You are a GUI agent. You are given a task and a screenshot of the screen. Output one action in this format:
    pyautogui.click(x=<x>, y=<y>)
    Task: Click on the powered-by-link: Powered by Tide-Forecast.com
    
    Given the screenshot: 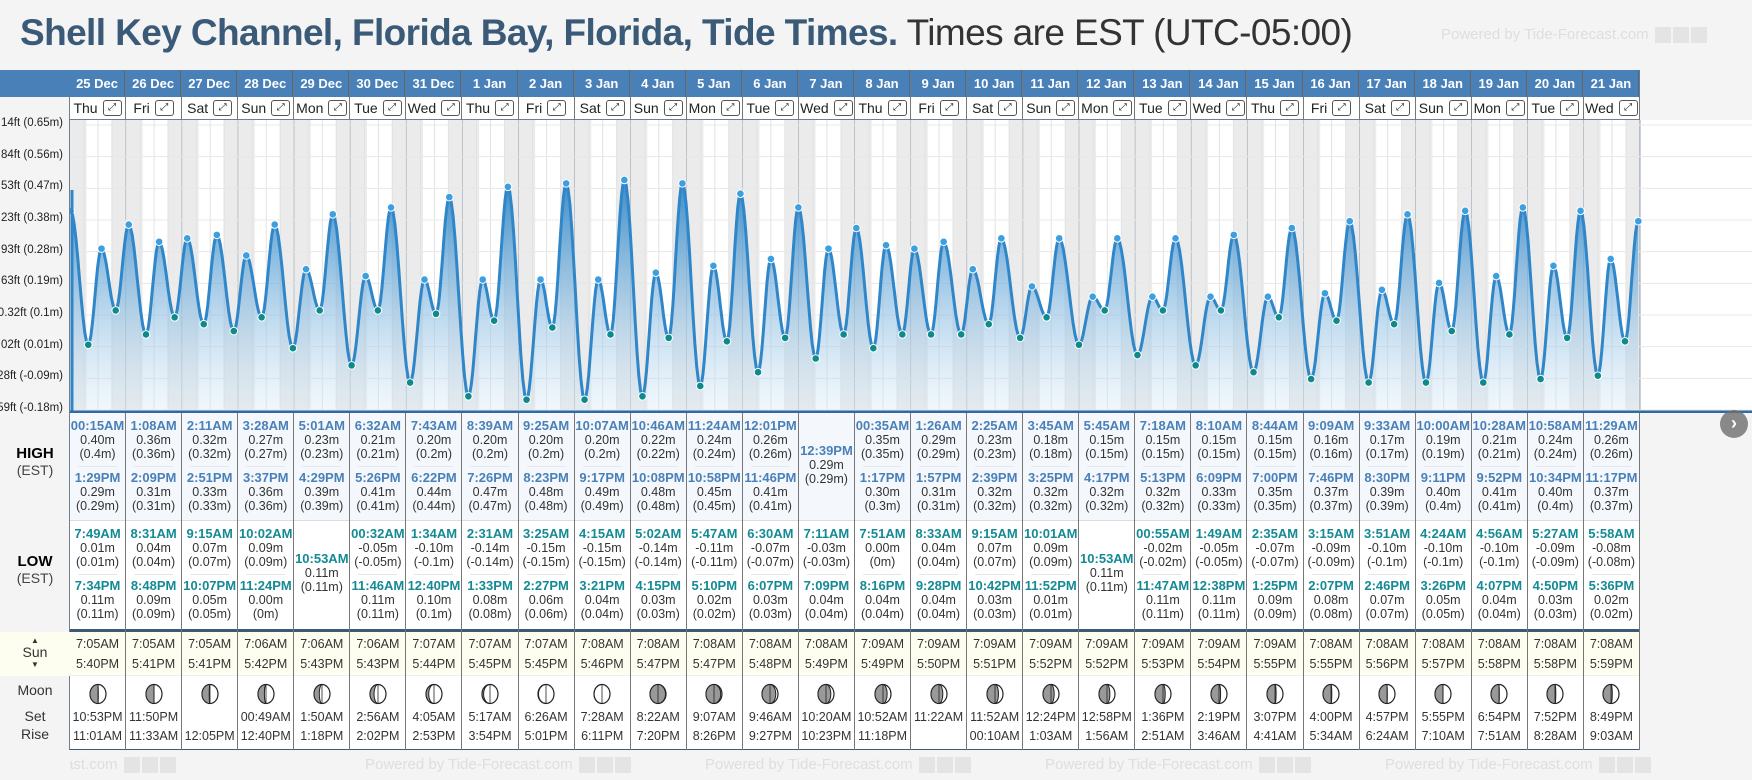 What is the action you would take?
    pyautogui.click(x=1574, y=34)
    